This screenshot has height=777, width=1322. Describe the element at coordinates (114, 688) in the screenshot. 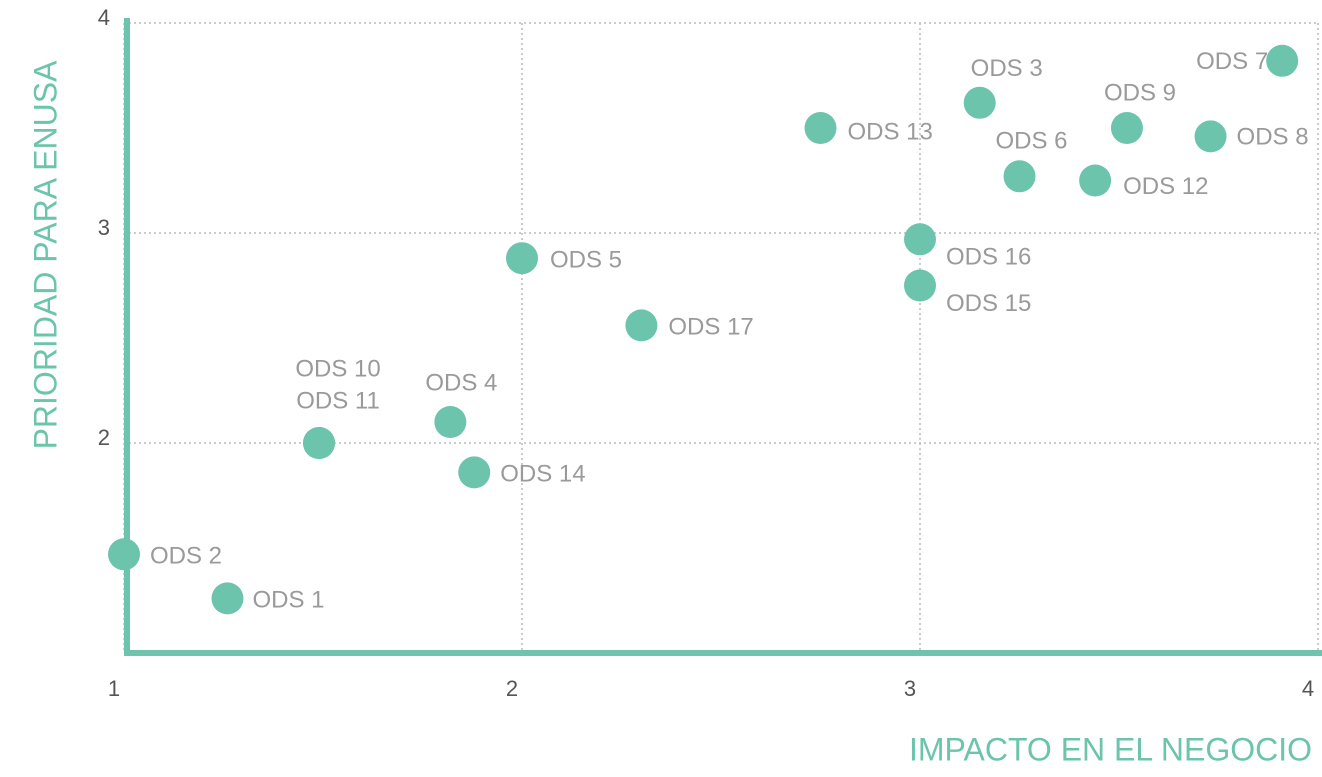

I see `x-tick-label: 1` at that location.